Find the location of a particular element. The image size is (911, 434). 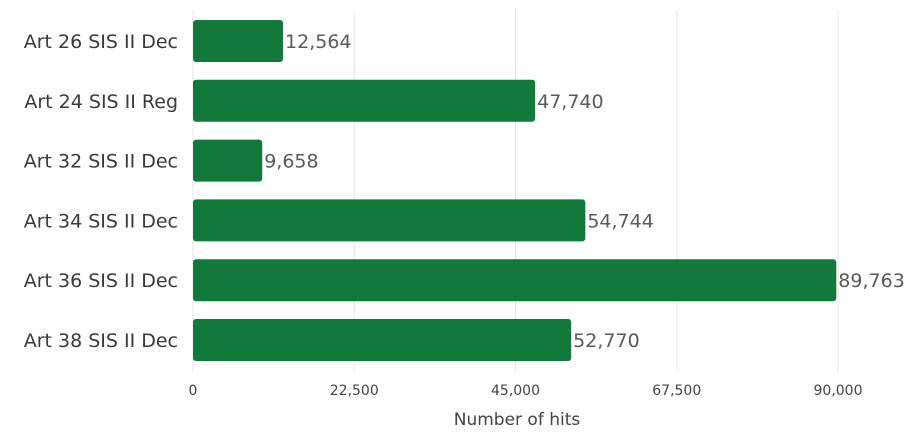

value-label: 52,770 is located at coordinates (606, 341).